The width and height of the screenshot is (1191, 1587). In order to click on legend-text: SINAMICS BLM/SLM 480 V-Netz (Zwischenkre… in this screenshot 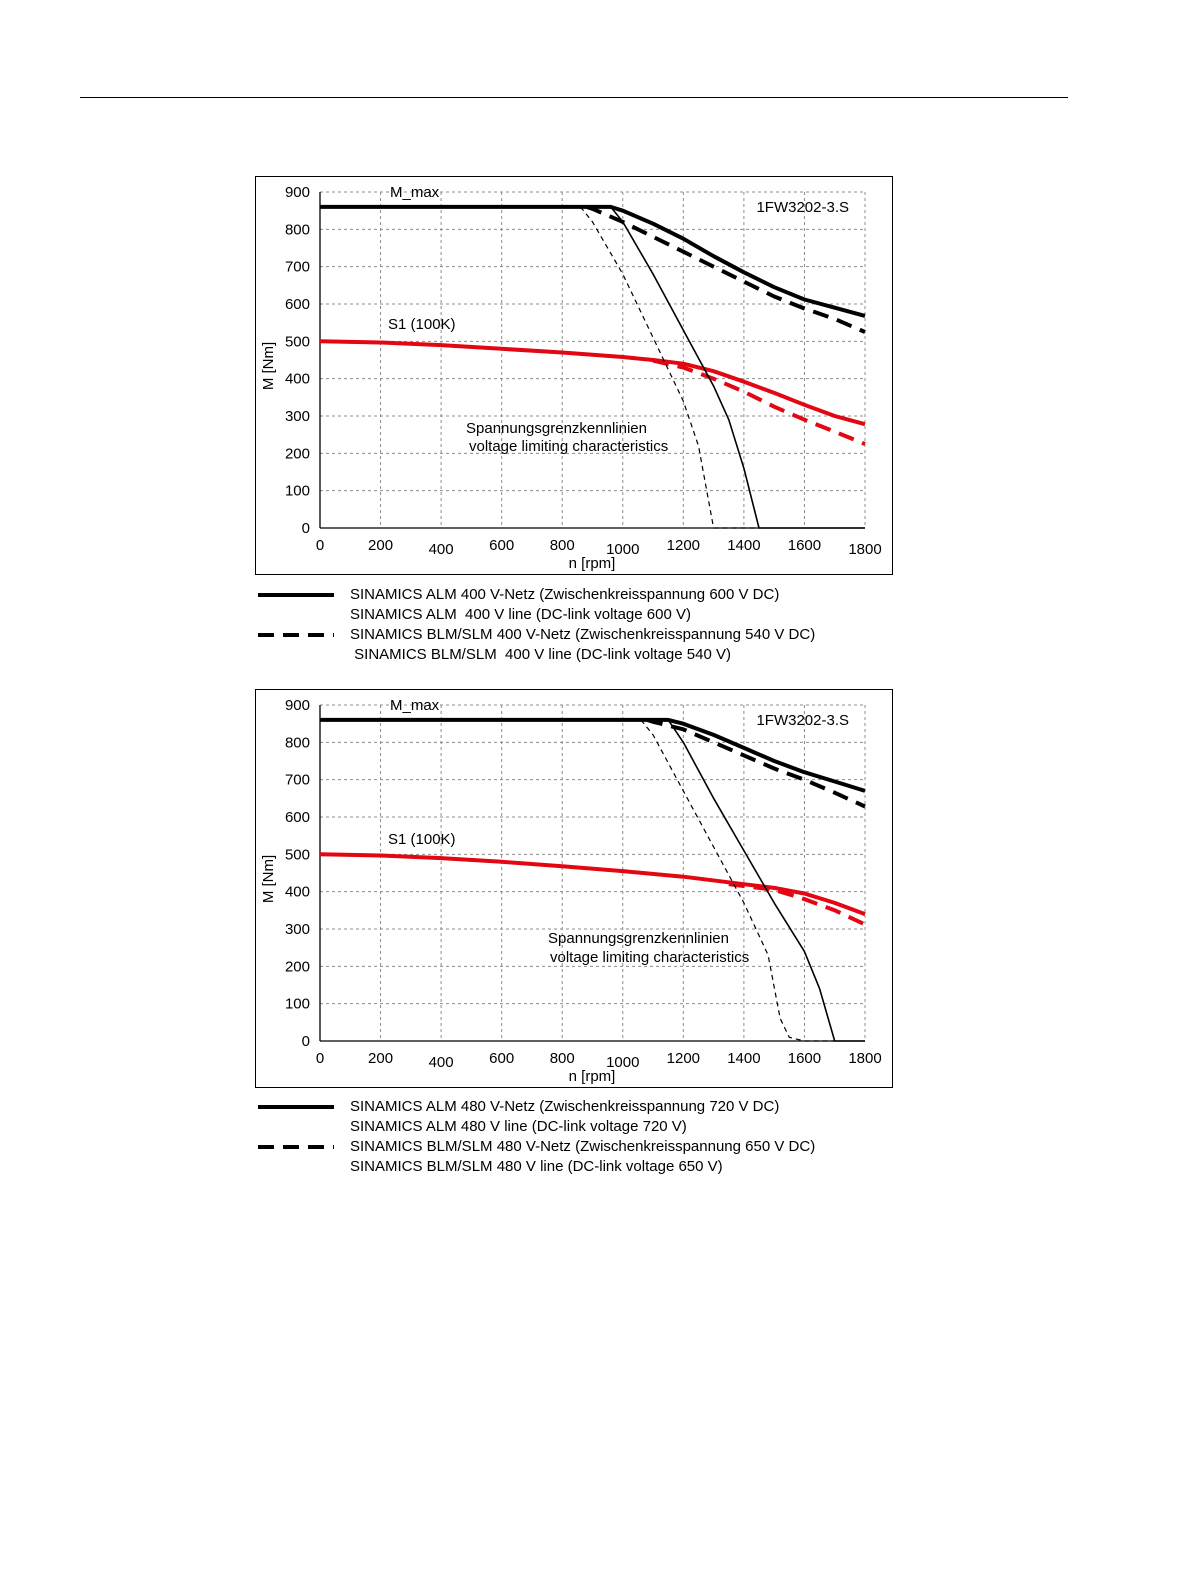, I will do `click(582, 1156)`.